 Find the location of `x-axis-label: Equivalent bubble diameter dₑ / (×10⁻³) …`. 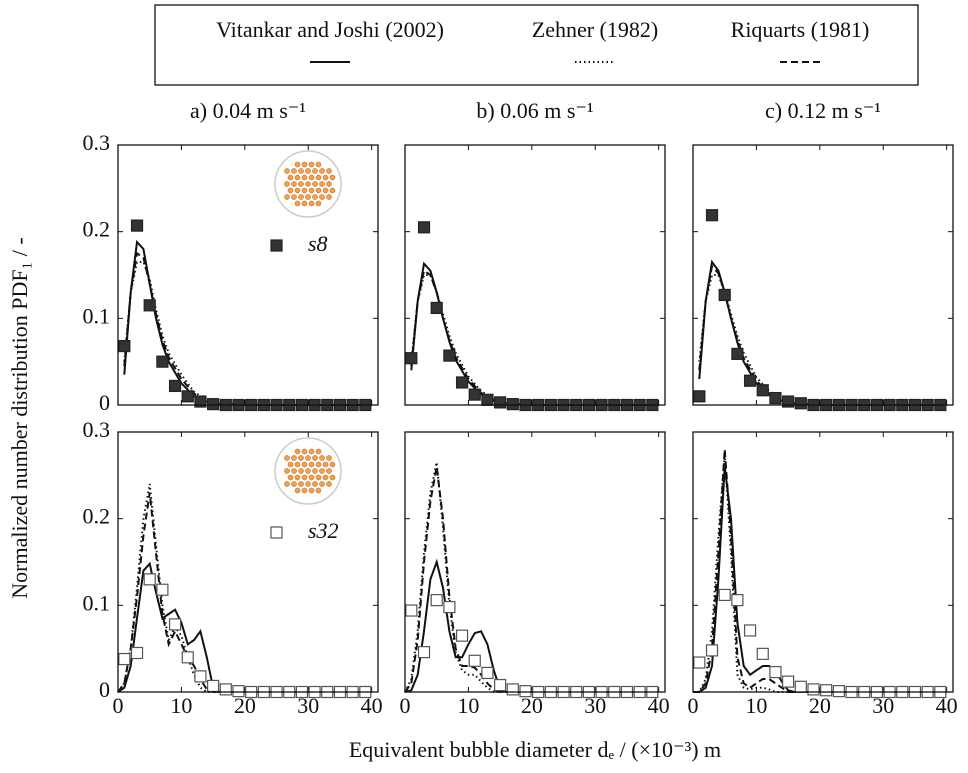

x-axis-label: Equivalent bubble diameter dₑ / (×10⁻³) … is located at coordinates (535, 749).